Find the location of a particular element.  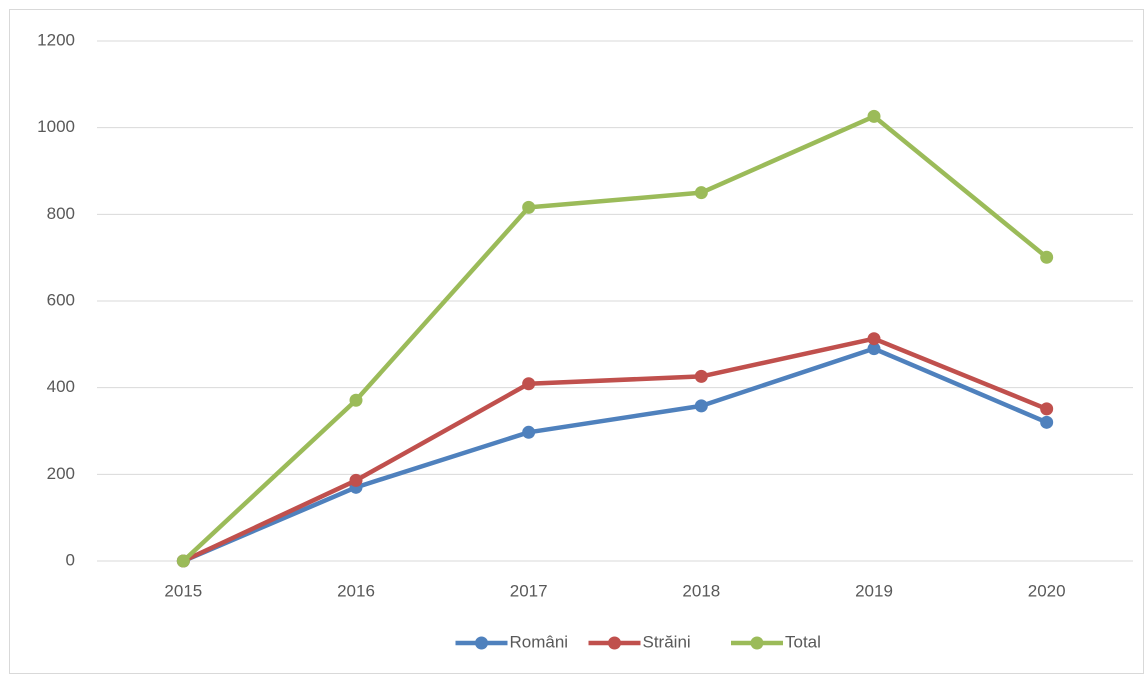

x-tick-label: 2016 is located at coordinates (356, 590).